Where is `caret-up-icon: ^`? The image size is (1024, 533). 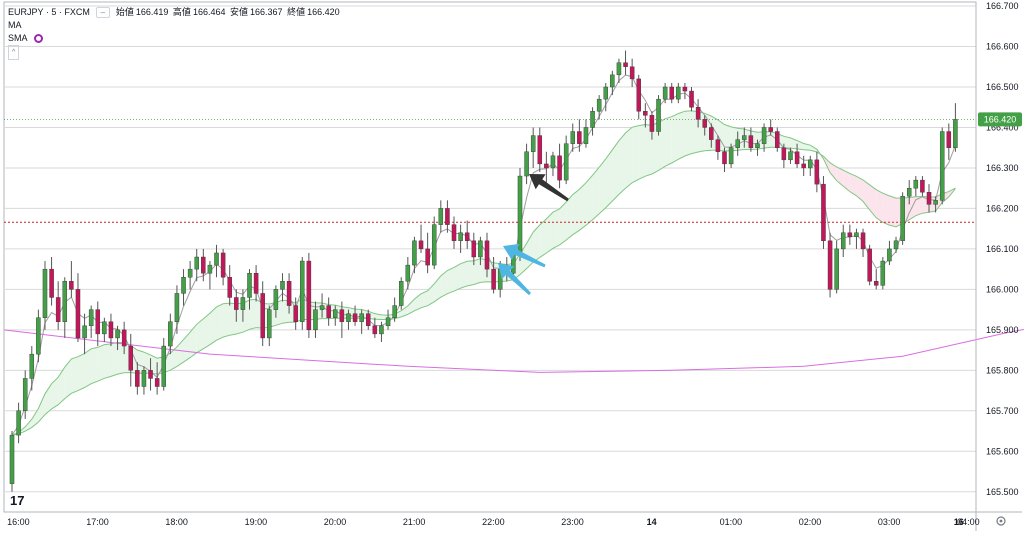
caret-up-icon: ^ is located at coordinates (14, 52).